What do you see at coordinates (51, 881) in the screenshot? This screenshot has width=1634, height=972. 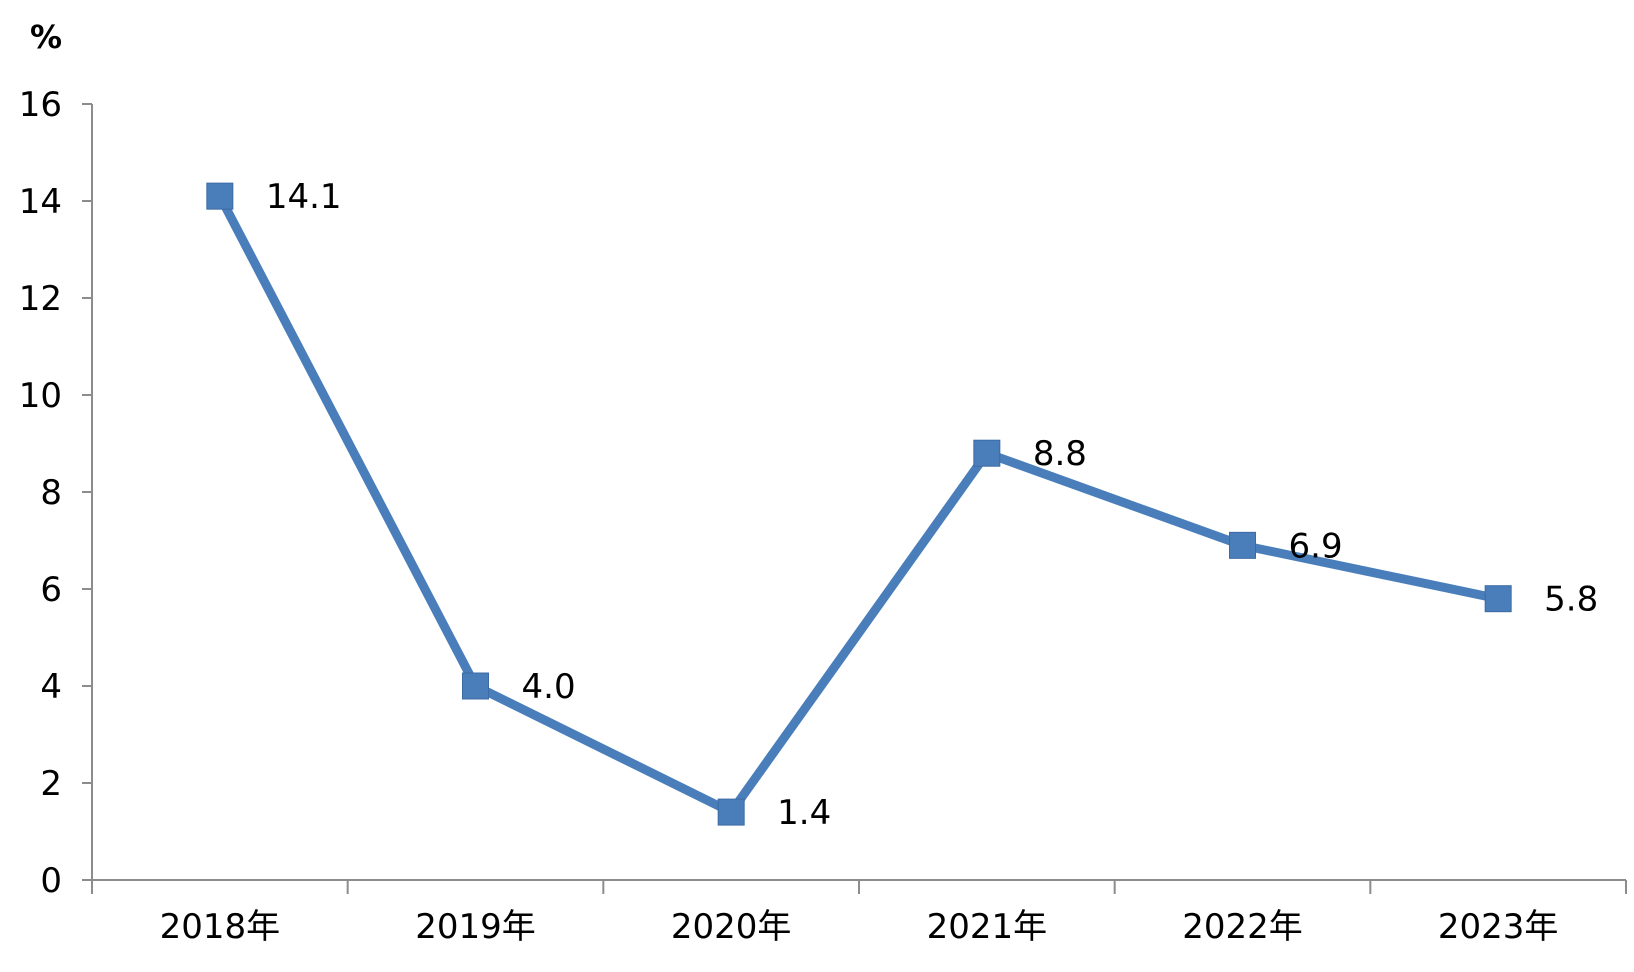 I see `y-tick-label: 0` at bounding box center [51, 881].